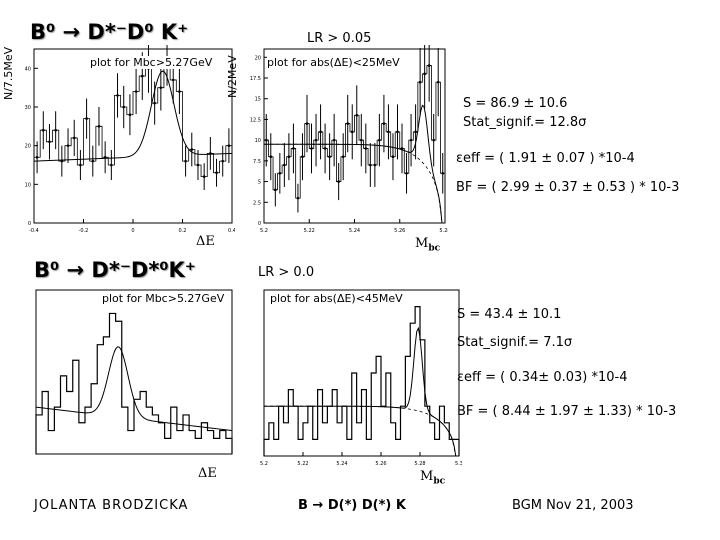  What do you see at coordinates (183, 231) in the screenshot?
I see `x-tick-label: 0.2` at bounding box center [183, 231].